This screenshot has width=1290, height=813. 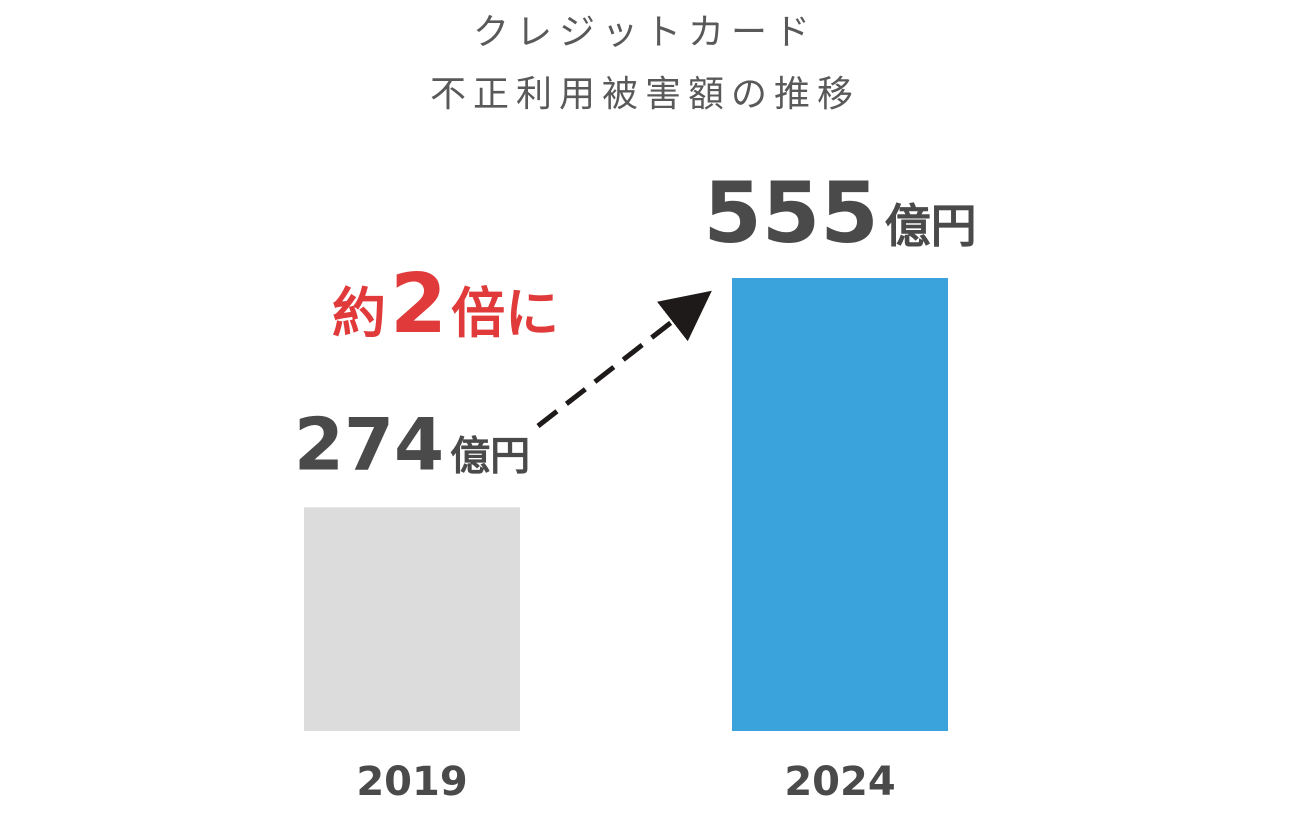 I want to click on growth-annotation: 約2倍に, so click(x=445, y=304).